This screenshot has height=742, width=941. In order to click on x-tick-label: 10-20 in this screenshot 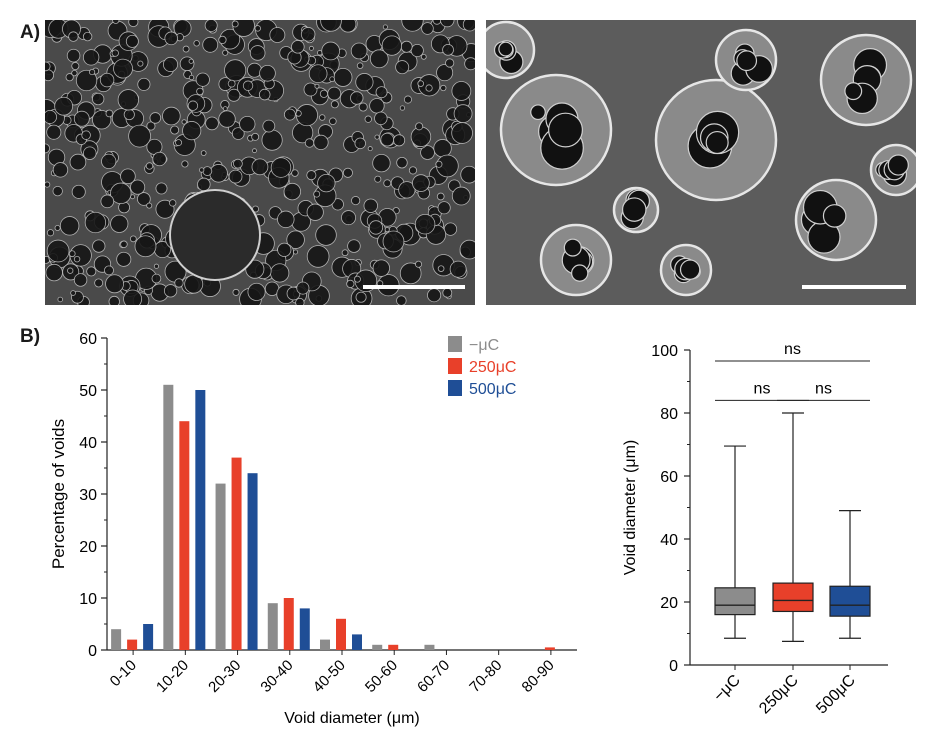, I will do `click(172, 676)`.